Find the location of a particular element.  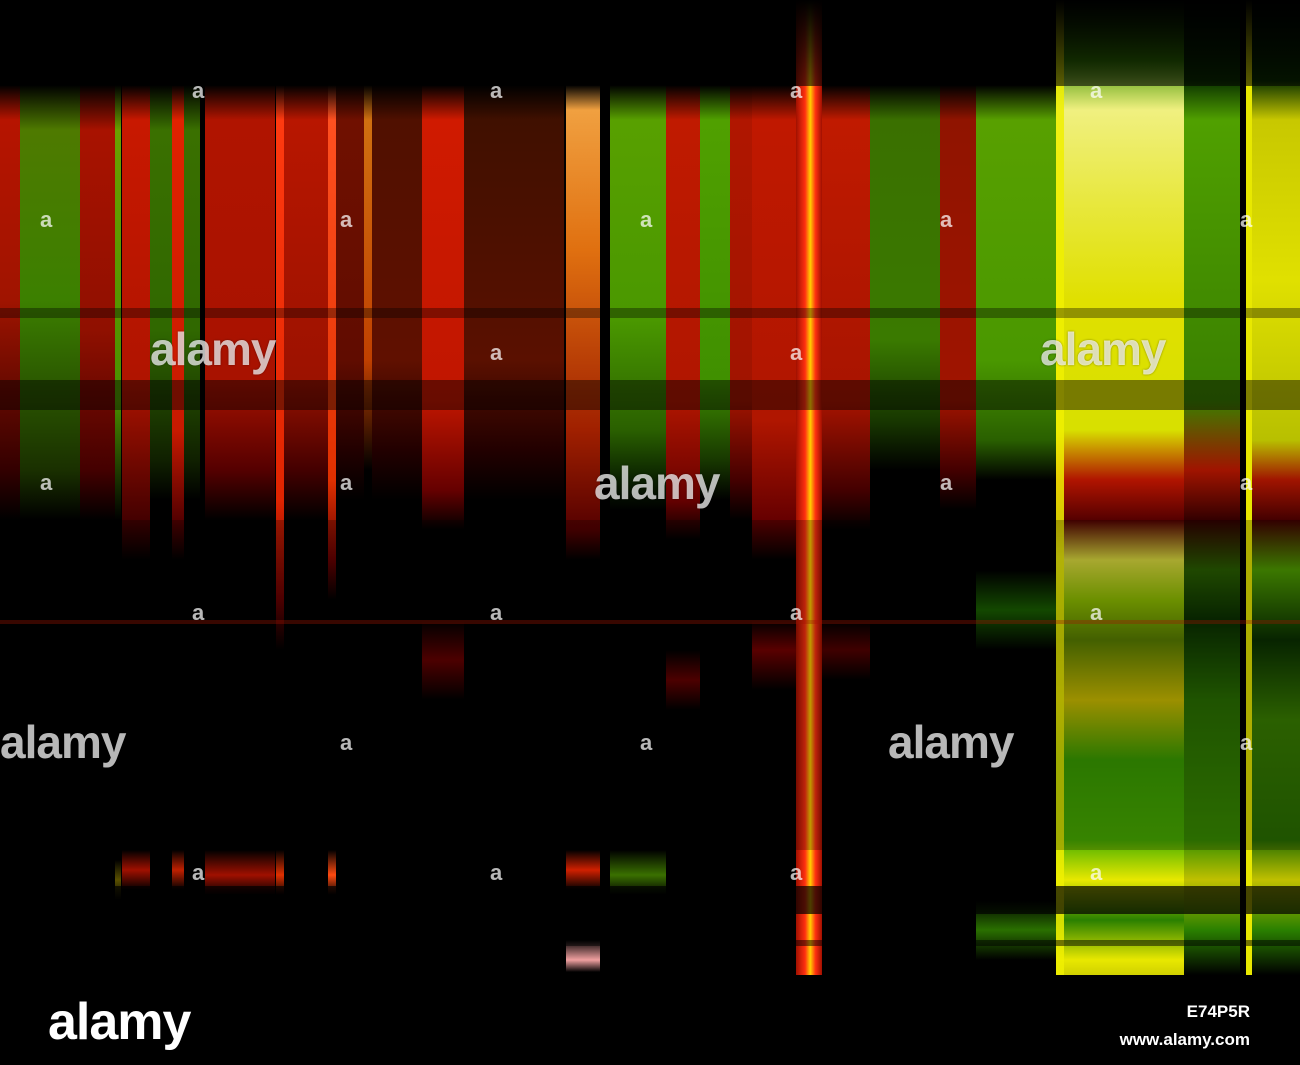

band-red-left is located at coordinates (10, 487).